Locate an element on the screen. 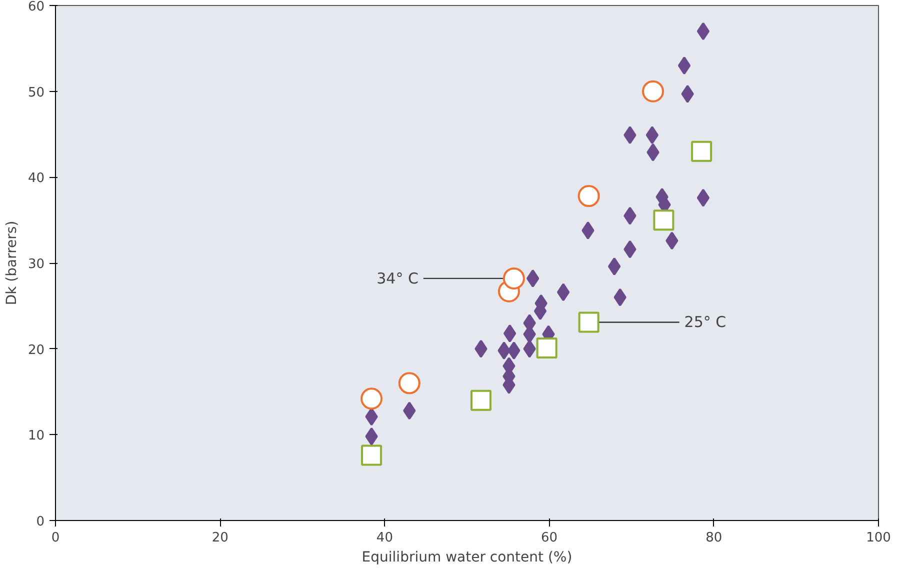 The image size is (898, 568). annotation: 34° C is located at coordinates (397, 278).